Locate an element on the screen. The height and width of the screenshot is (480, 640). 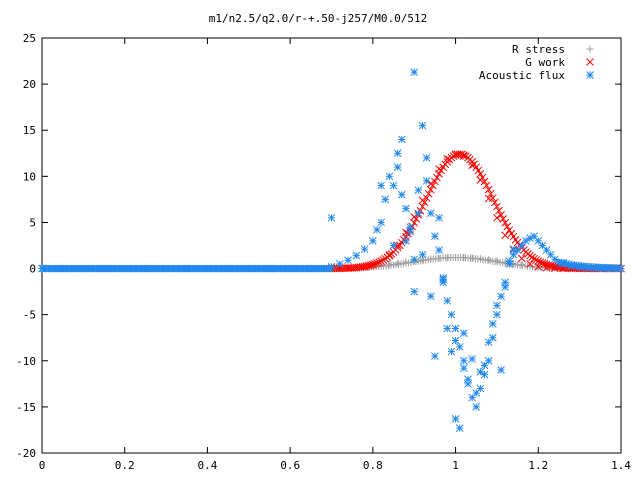
x-tick-label: 0.4 is located at coordinates (207, 465).